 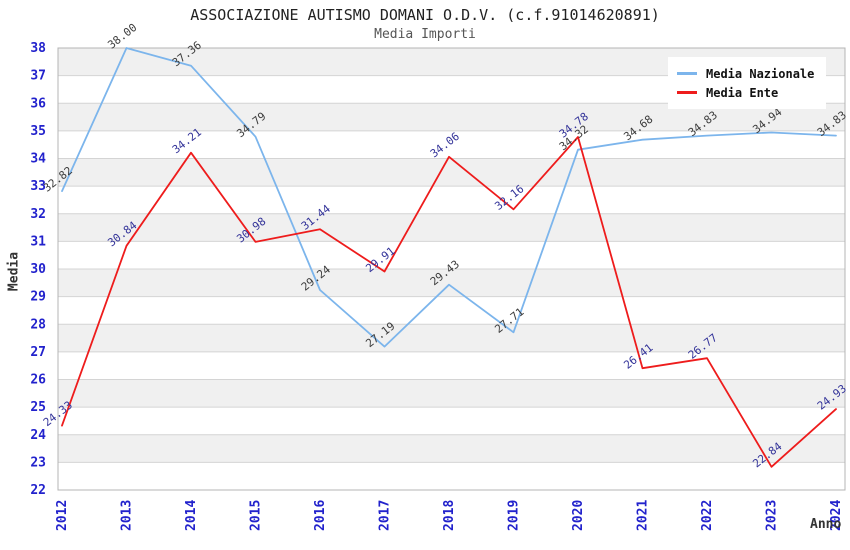 I want to click on x-tick-label: 2016, so click(x=320, y=515).